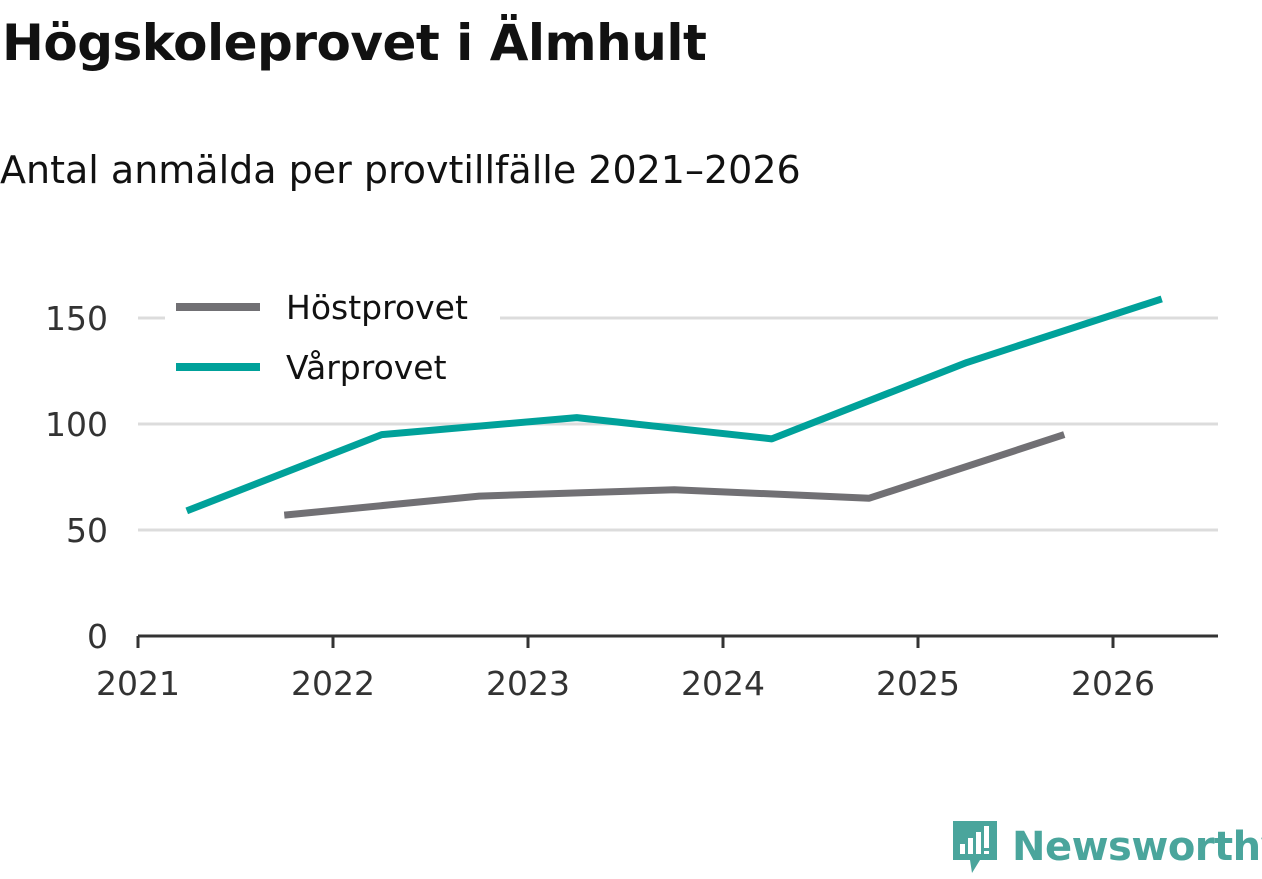 The width and height of the screenshot is (1262, 879). Describe the element at coordinates (723, 683) in the screenshot. I see `x-tick-label: 2024` at that location.